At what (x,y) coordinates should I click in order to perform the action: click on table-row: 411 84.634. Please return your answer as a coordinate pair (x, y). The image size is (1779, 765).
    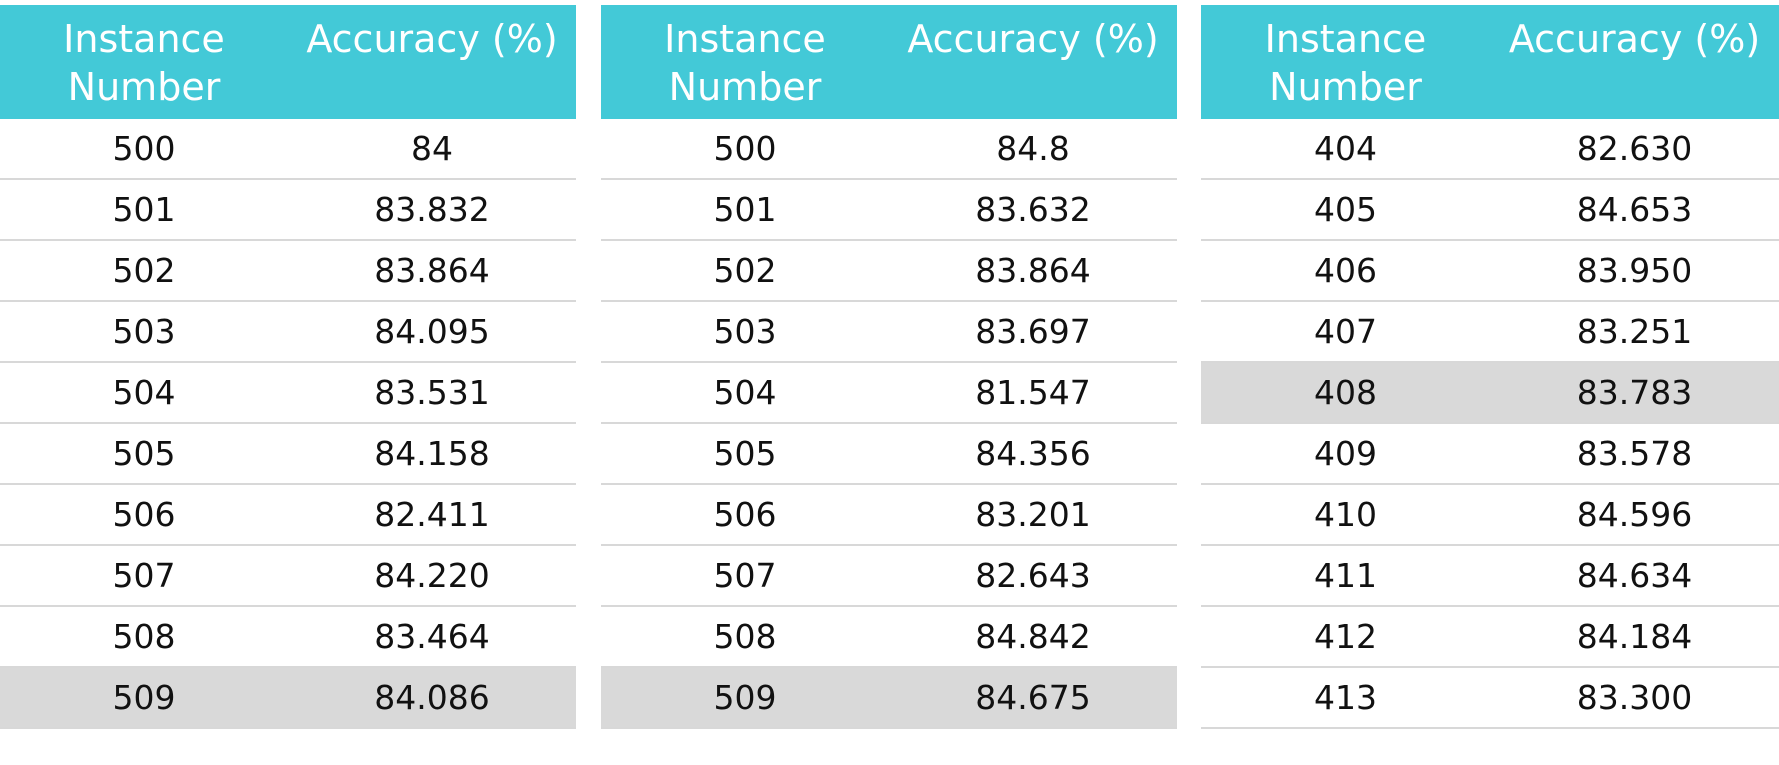
    Looking at the image, I should click on (1490, 576).